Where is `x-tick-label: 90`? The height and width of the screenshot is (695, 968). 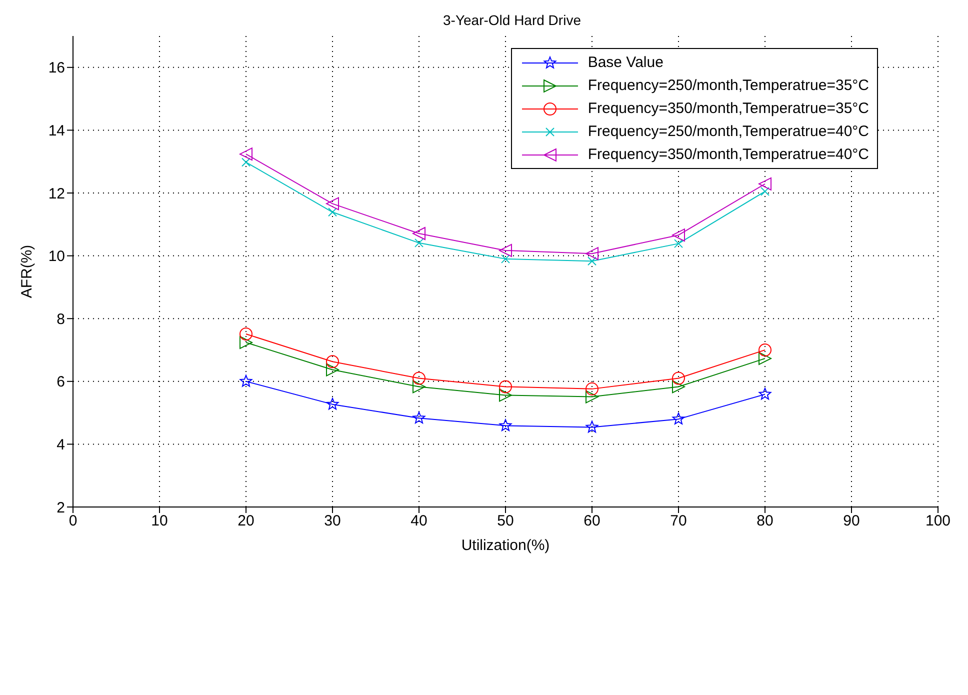
x-tick-label: 90 is located at coordinates (851, 521).